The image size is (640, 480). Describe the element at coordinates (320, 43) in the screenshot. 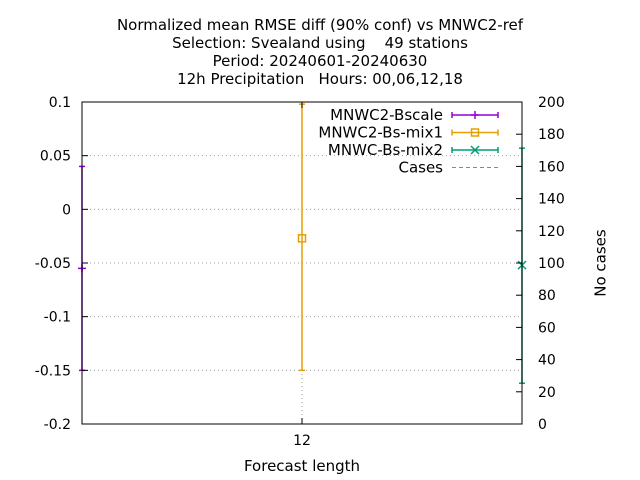

I see `title-line-2: Selection: Svealand using 49 stations` at that location.